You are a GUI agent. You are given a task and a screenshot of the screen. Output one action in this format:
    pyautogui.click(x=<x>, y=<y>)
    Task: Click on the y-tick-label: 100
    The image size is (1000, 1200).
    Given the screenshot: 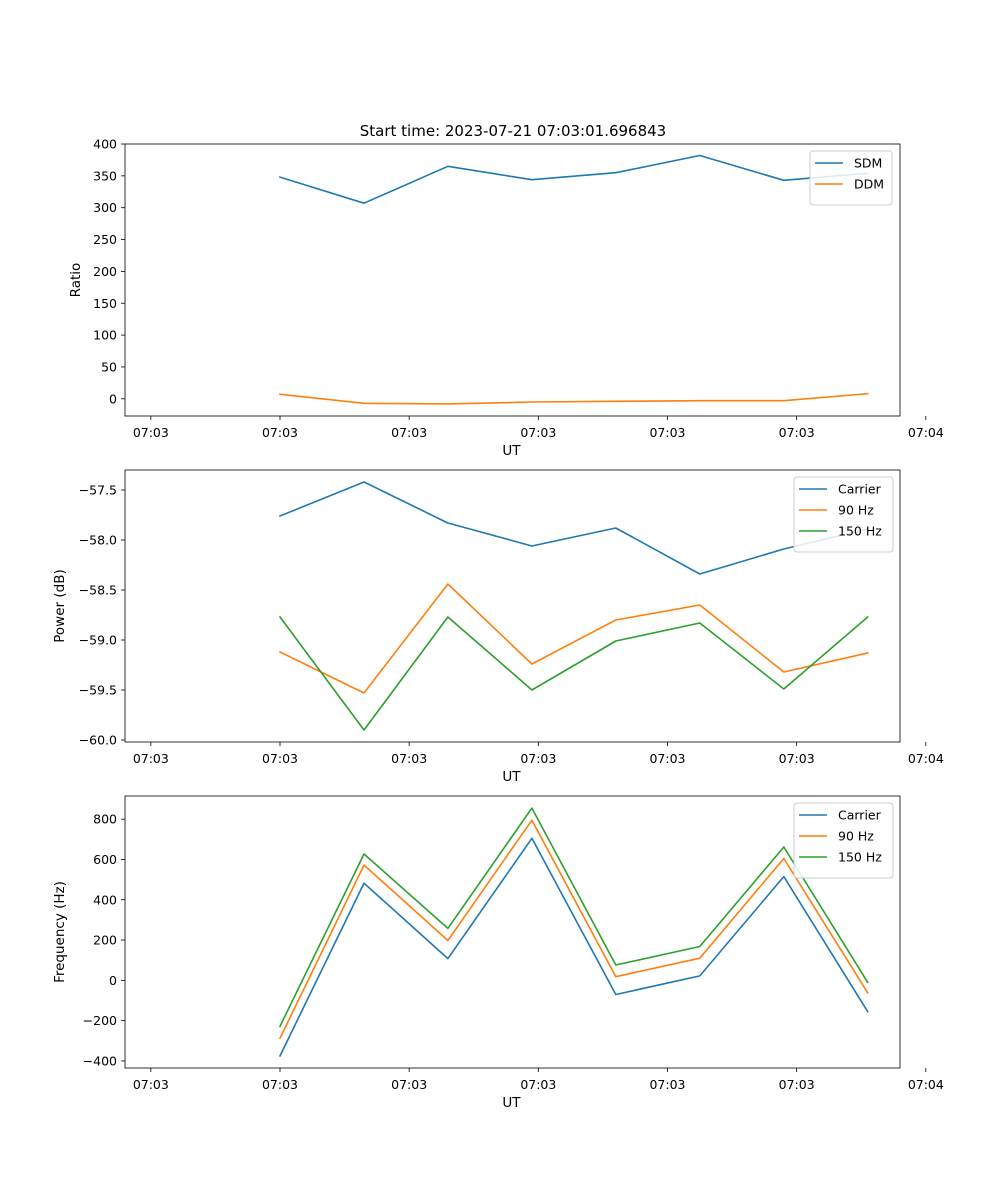 What is the action you would take?
    pyautogui.click(x=105, y=335)
    